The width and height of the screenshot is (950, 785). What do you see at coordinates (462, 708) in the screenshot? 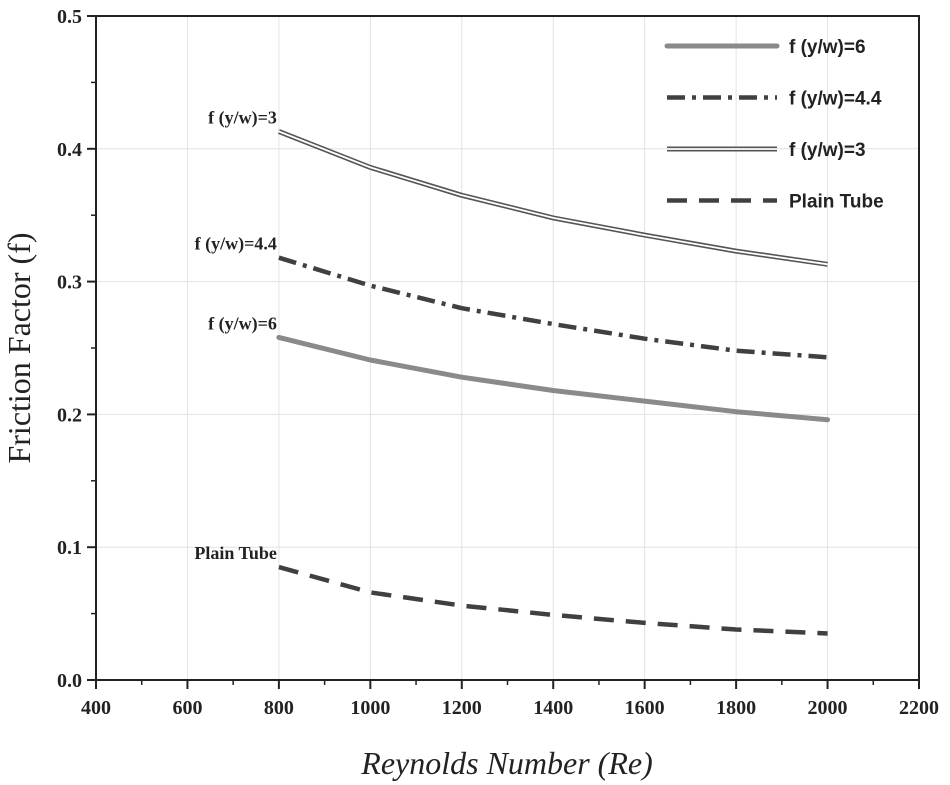
I see `x-tick-label: 1200` at bounding box center [462, 708].